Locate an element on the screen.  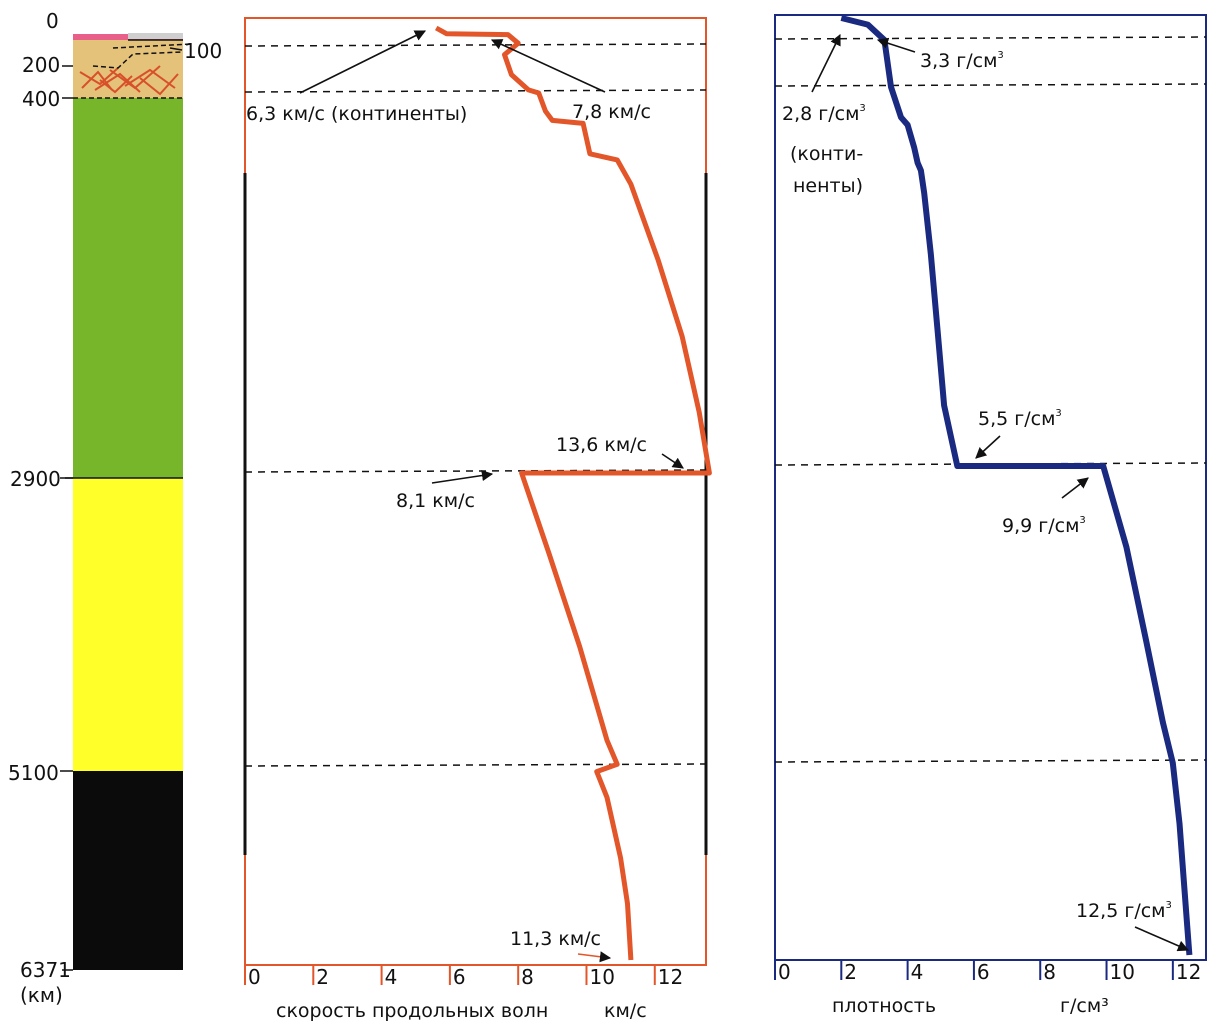
density-annotation: ненты) is located at coordinates (828, 186).